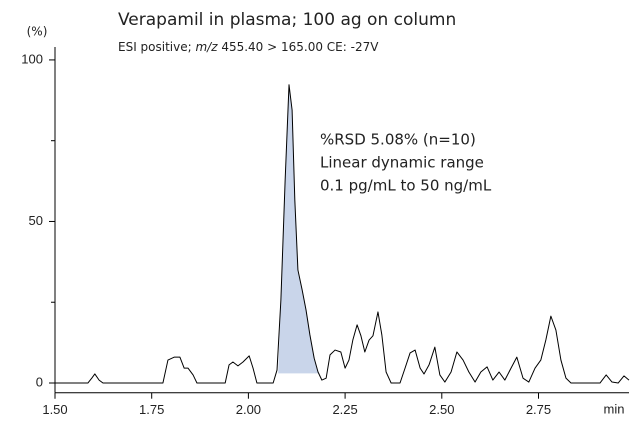  What do you see at coordinates (36, 220) in the screenshot?
I see `y-tick-label: 50` at bounding box center [36, 220].